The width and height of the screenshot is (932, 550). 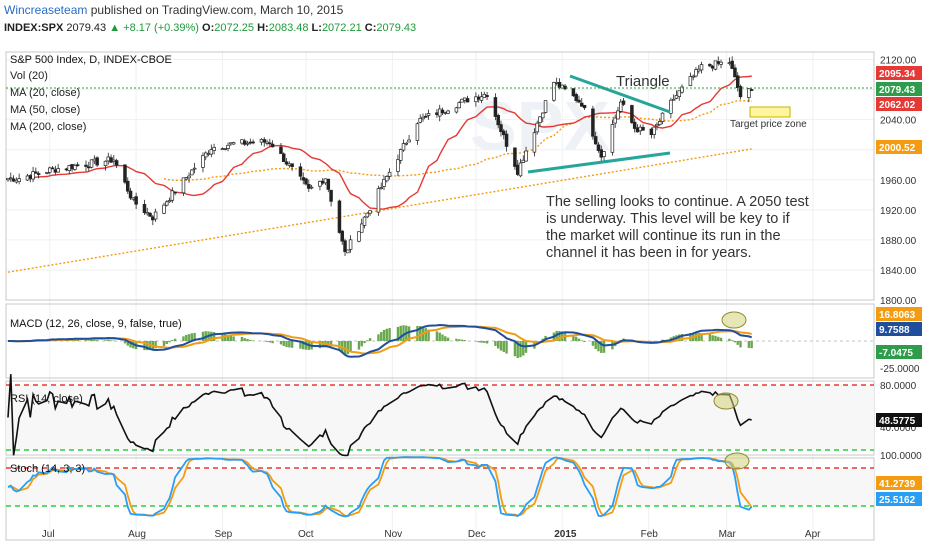 I want to click on last-price: 2079.43, so click(x=86, y=28).